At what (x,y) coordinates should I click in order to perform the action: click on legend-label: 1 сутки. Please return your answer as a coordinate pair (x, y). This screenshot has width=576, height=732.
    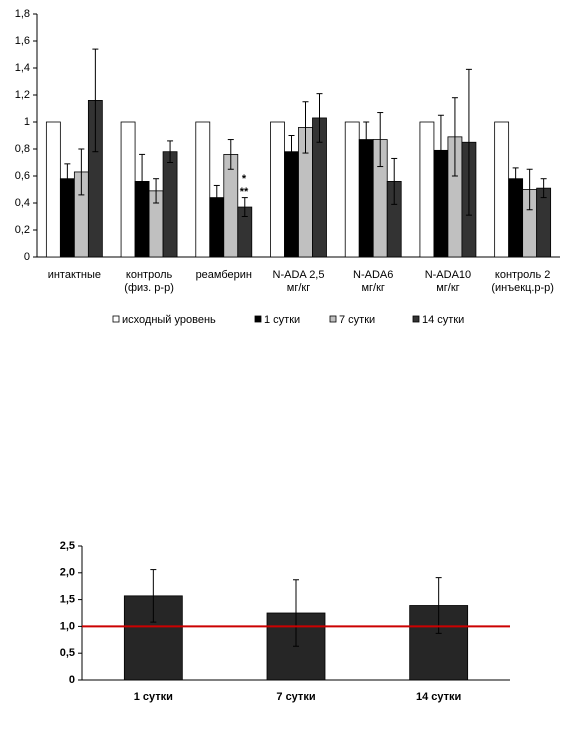
    Looking at the image, I should click on (282, 320).